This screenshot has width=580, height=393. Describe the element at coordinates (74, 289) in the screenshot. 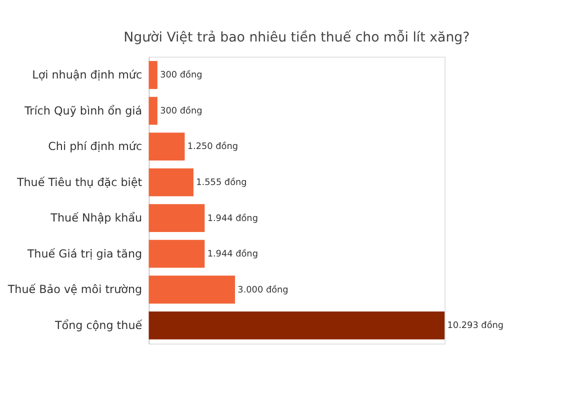

I see `y-tick-label: Thuế Bảo vệ môi trường` at that location.